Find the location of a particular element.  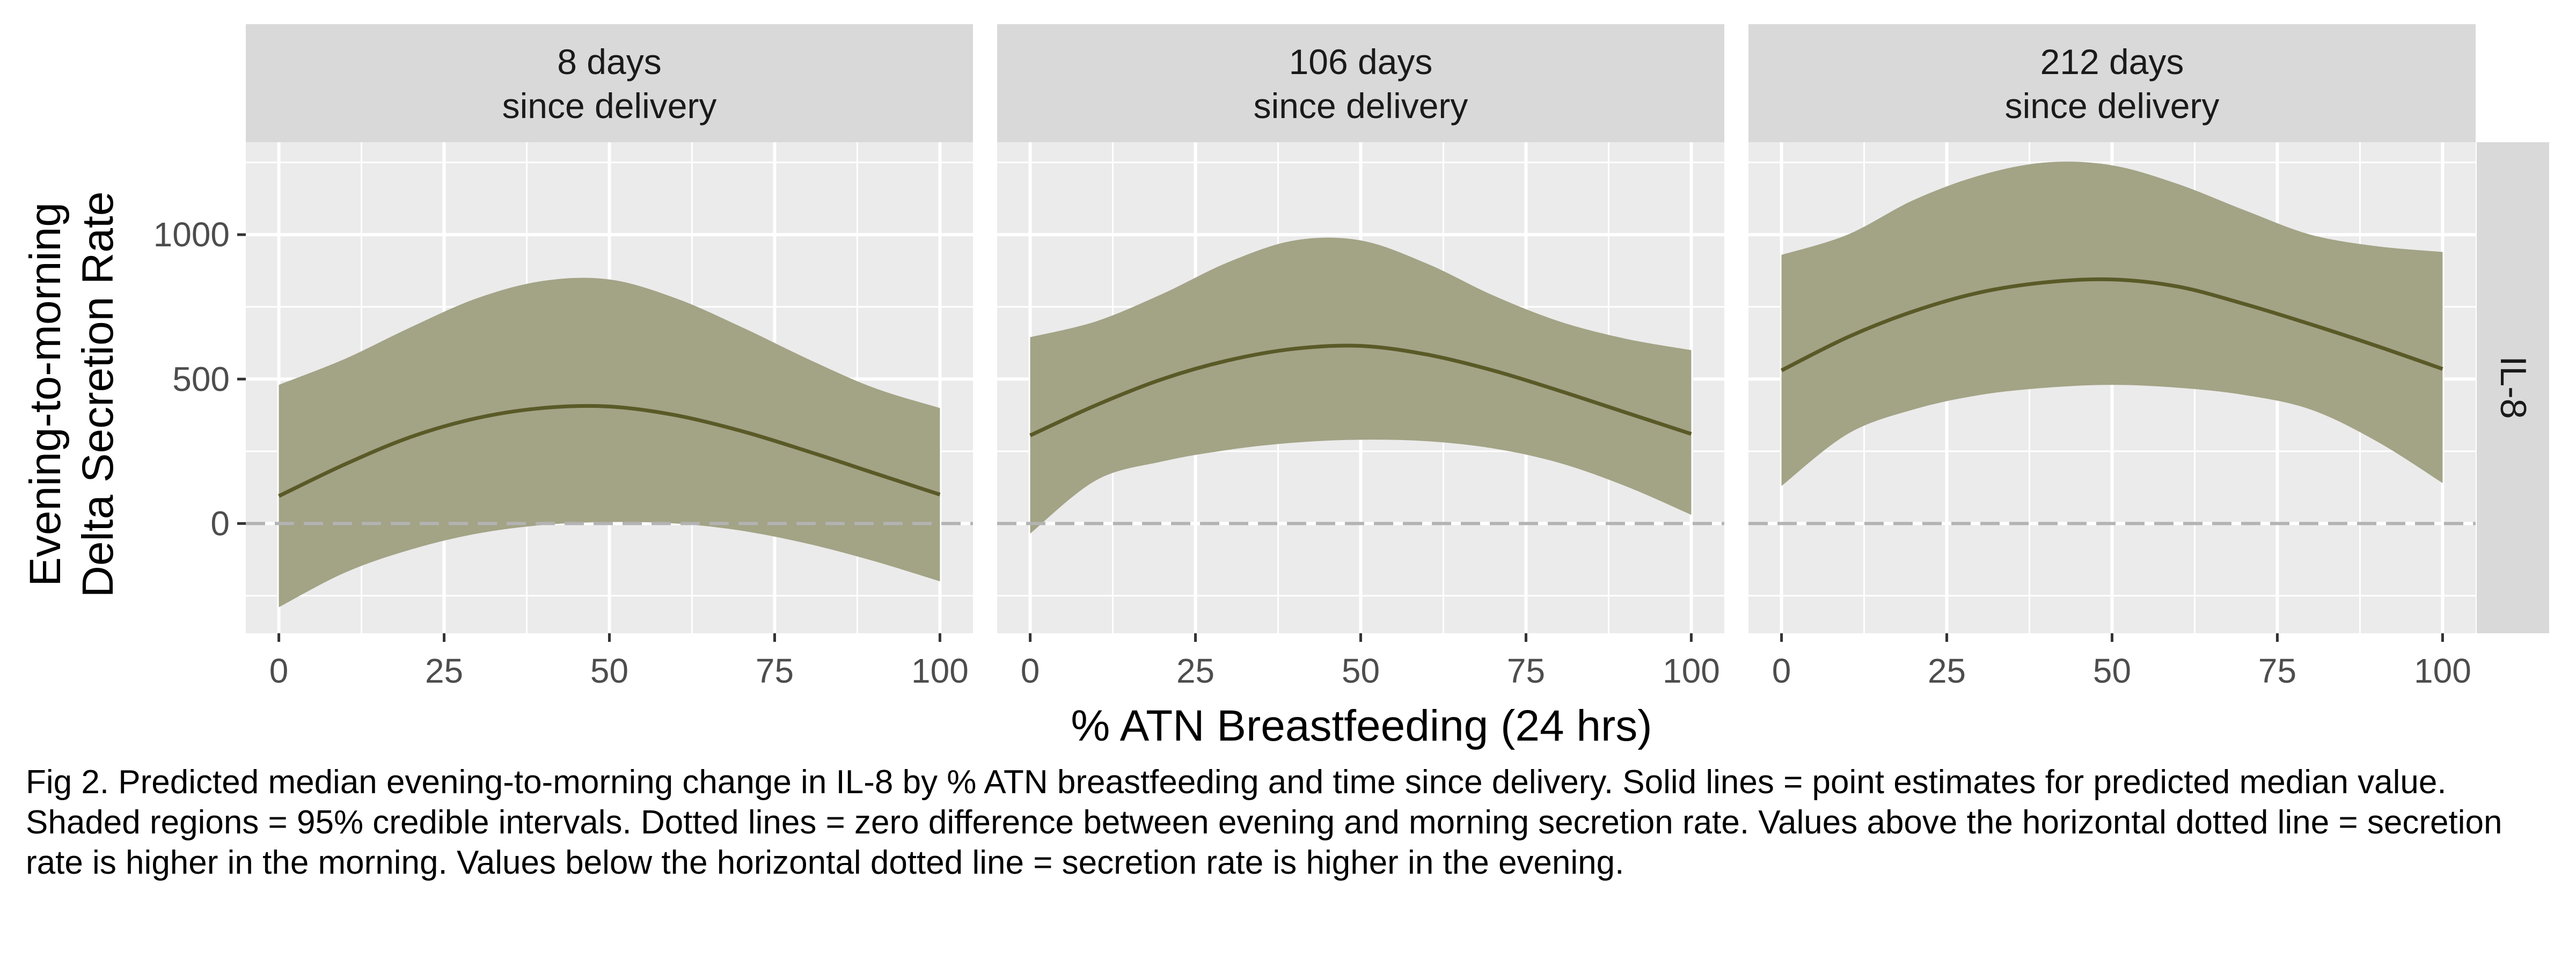

facet-strip-label-line1: 212 days is located at coordinates (2112, 62).